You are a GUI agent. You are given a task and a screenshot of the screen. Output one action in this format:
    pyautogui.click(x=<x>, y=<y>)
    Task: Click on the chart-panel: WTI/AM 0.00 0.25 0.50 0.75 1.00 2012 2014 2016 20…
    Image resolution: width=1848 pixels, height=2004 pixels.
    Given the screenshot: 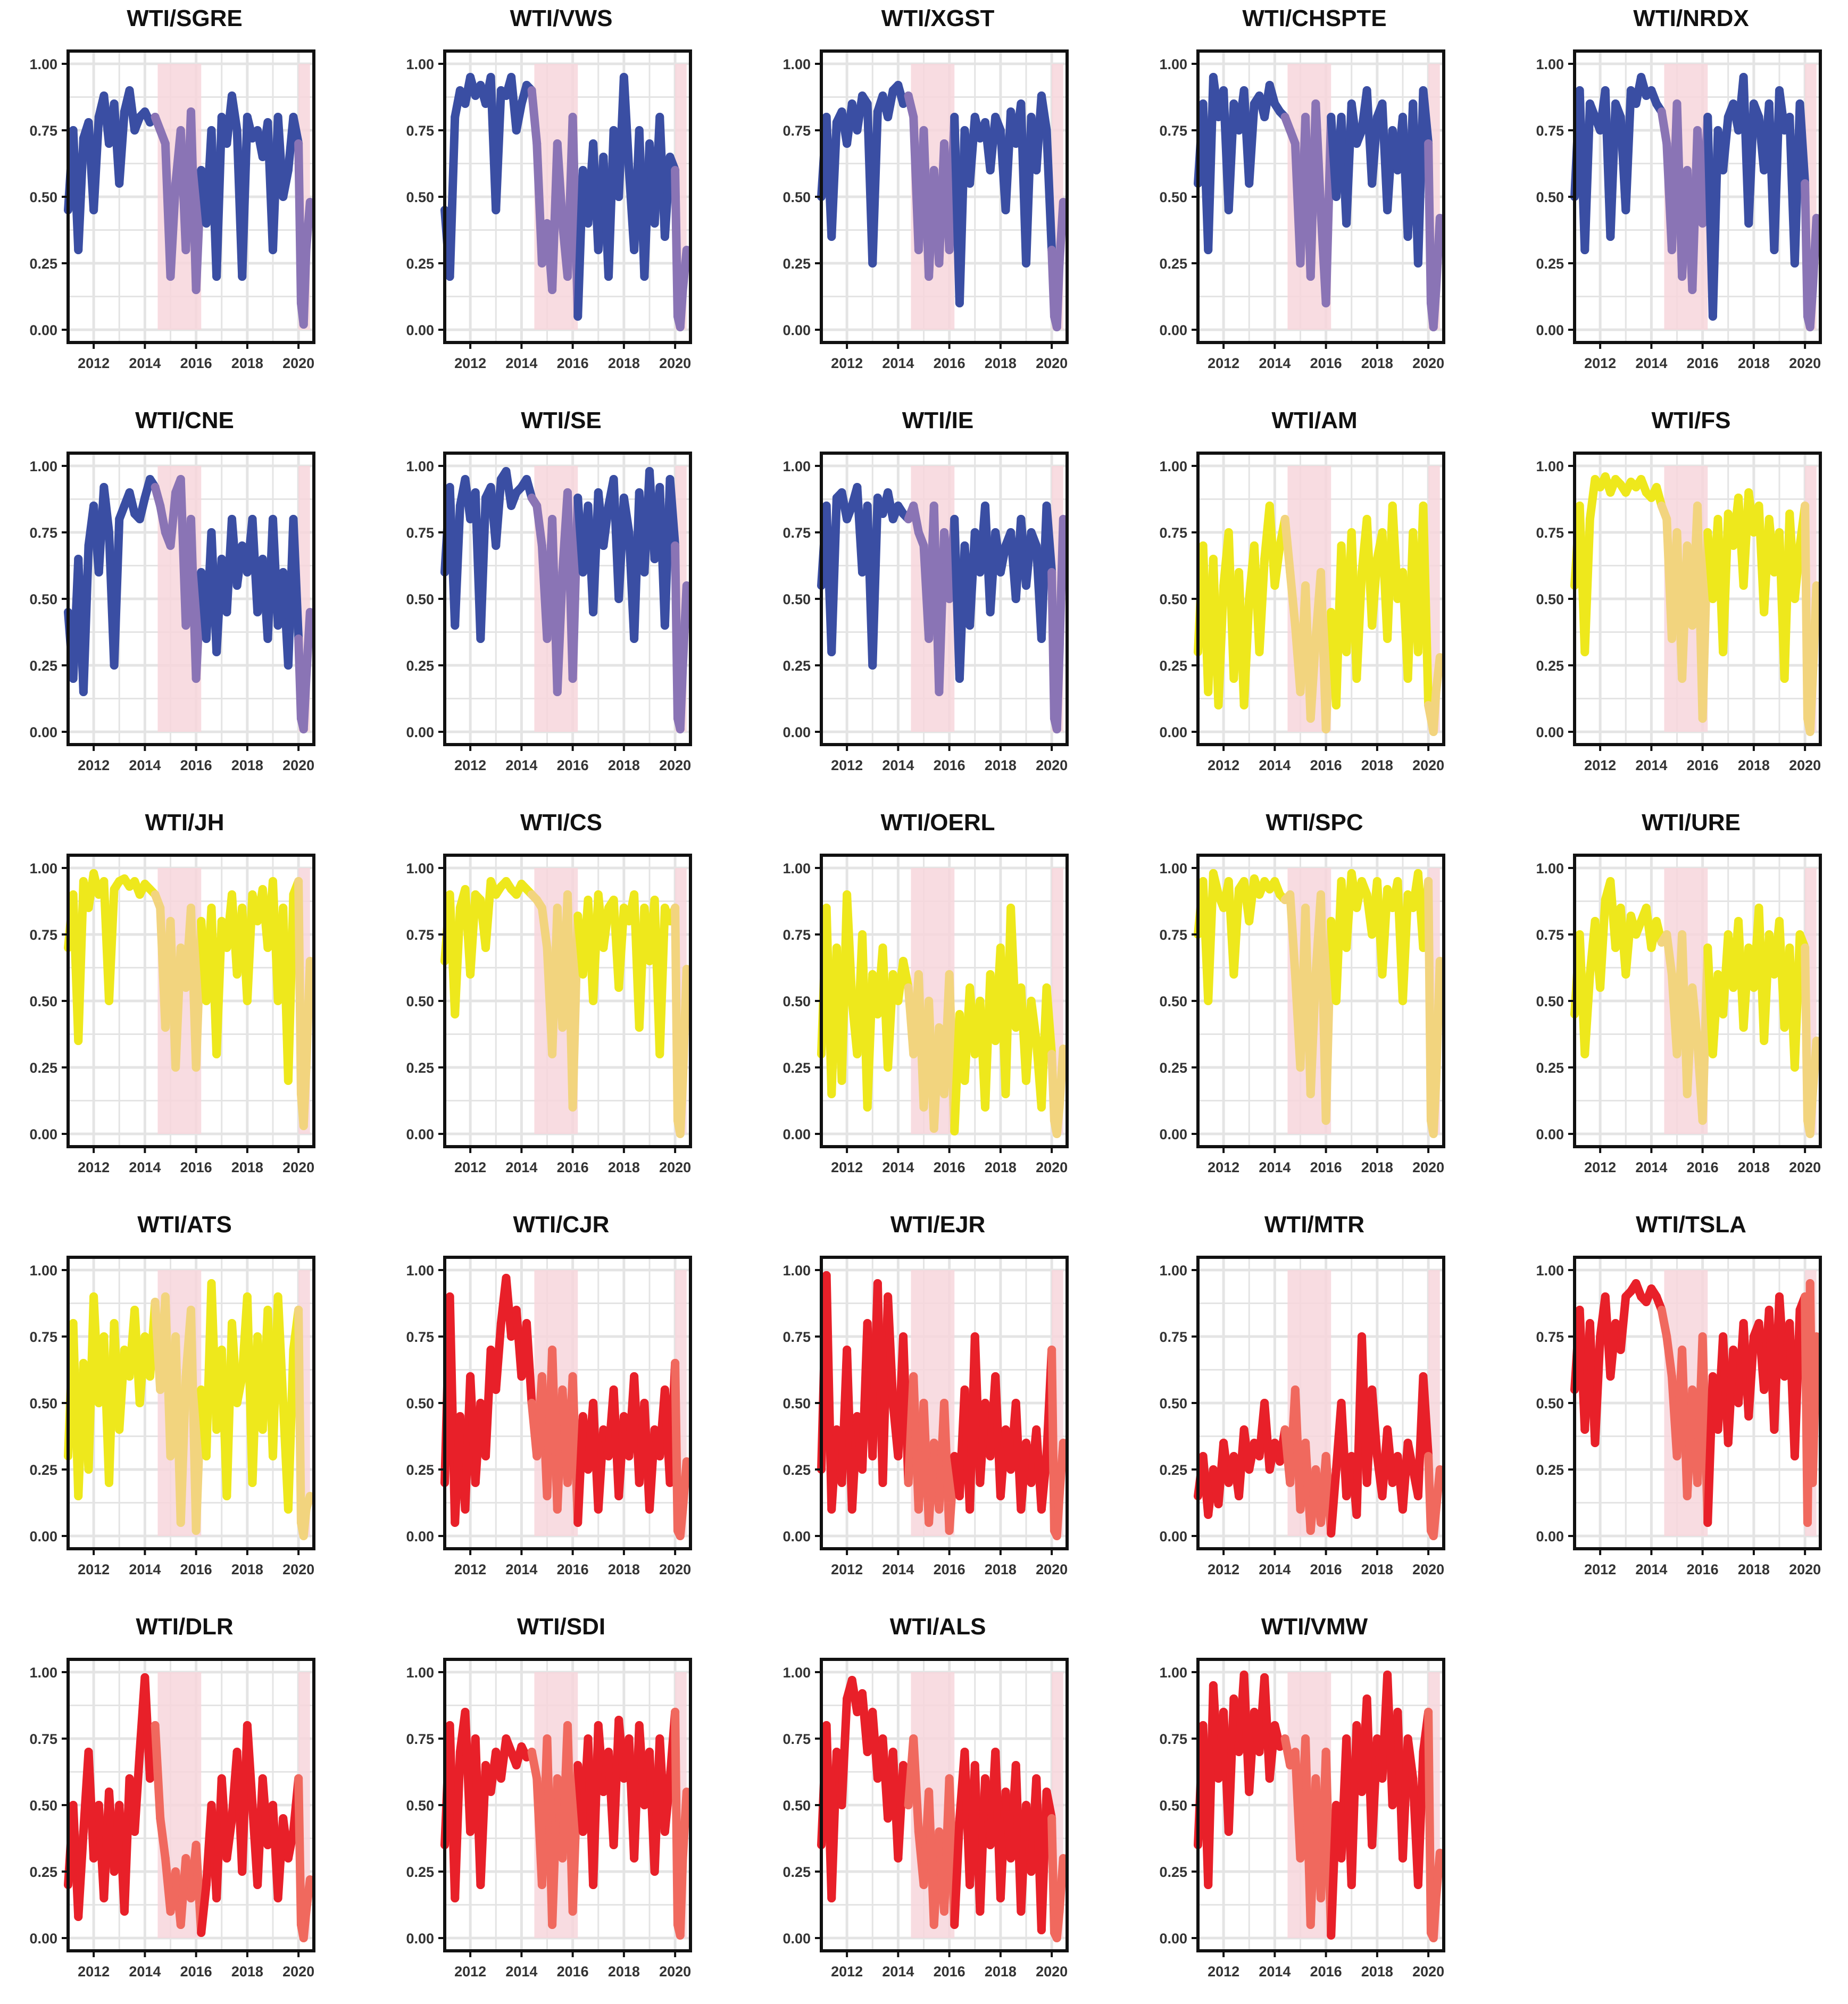 What is the action you would take?
    pyautogui.click(x=1315, y=600)
    